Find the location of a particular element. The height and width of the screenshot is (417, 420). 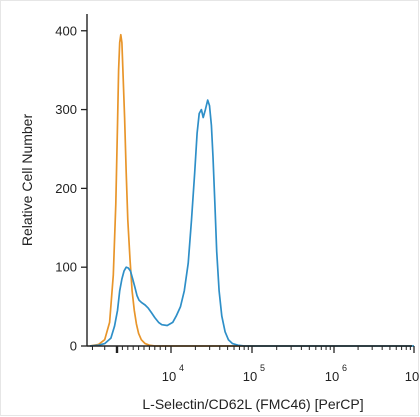

y-tick-label: 300 is located at coordinates (66, 109).